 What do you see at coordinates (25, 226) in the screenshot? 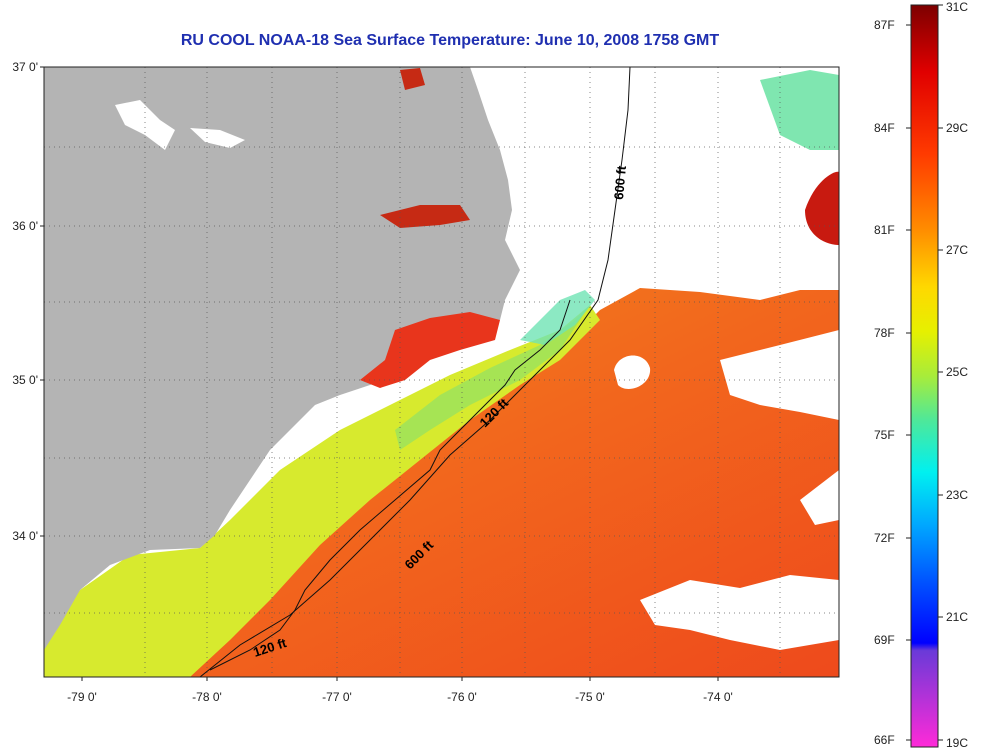
I see `lat-label: 36 0'` at bounding box center [25, 226].